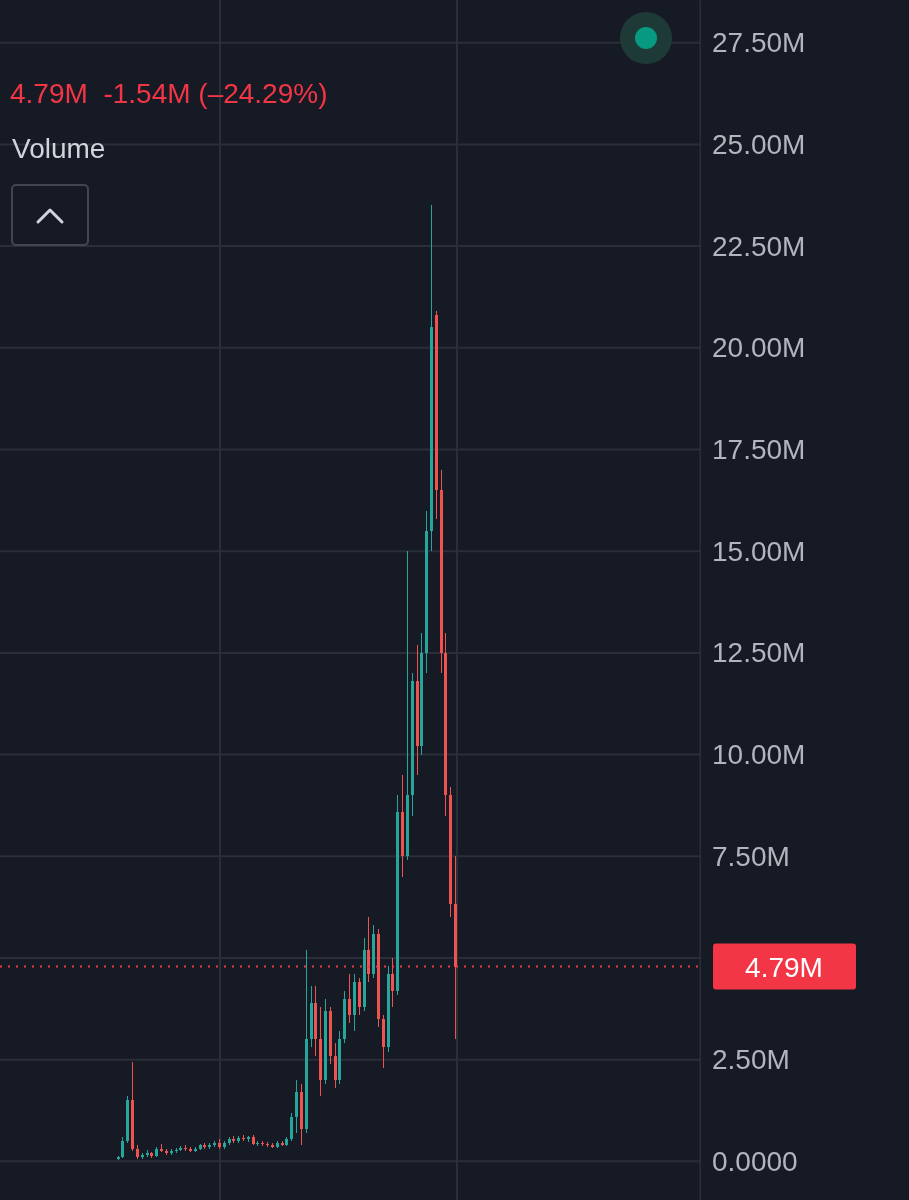  I want to click on y-tick-label: 27.50M, so click(759, 43).